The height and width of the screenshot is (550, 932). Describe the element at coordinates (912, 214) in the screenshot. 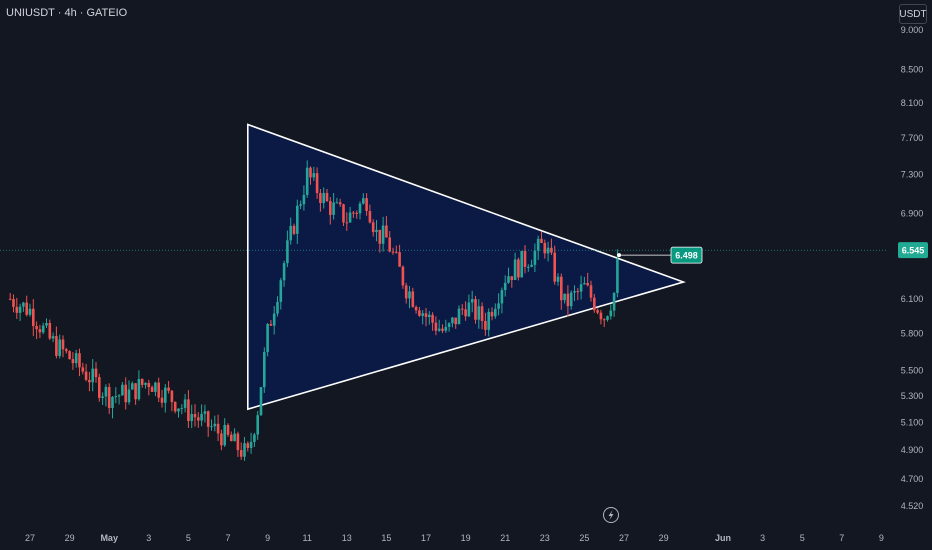

I see `price-tick-label: 6.900` at that location.